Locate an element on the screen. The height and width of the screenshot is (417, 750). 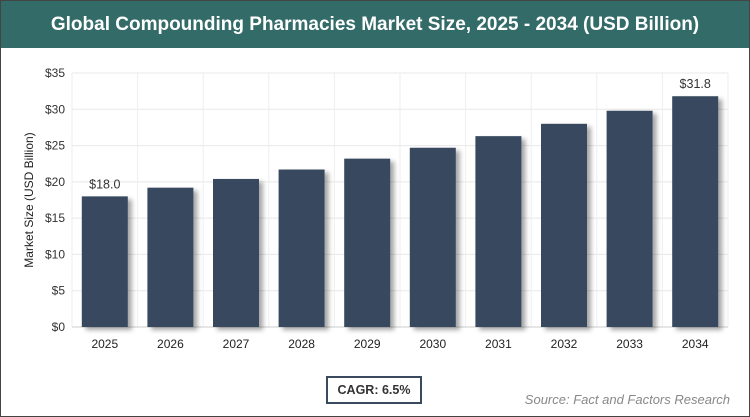
cagr-badge: CAGR: 6.5% is located at coordinates (374, 390).